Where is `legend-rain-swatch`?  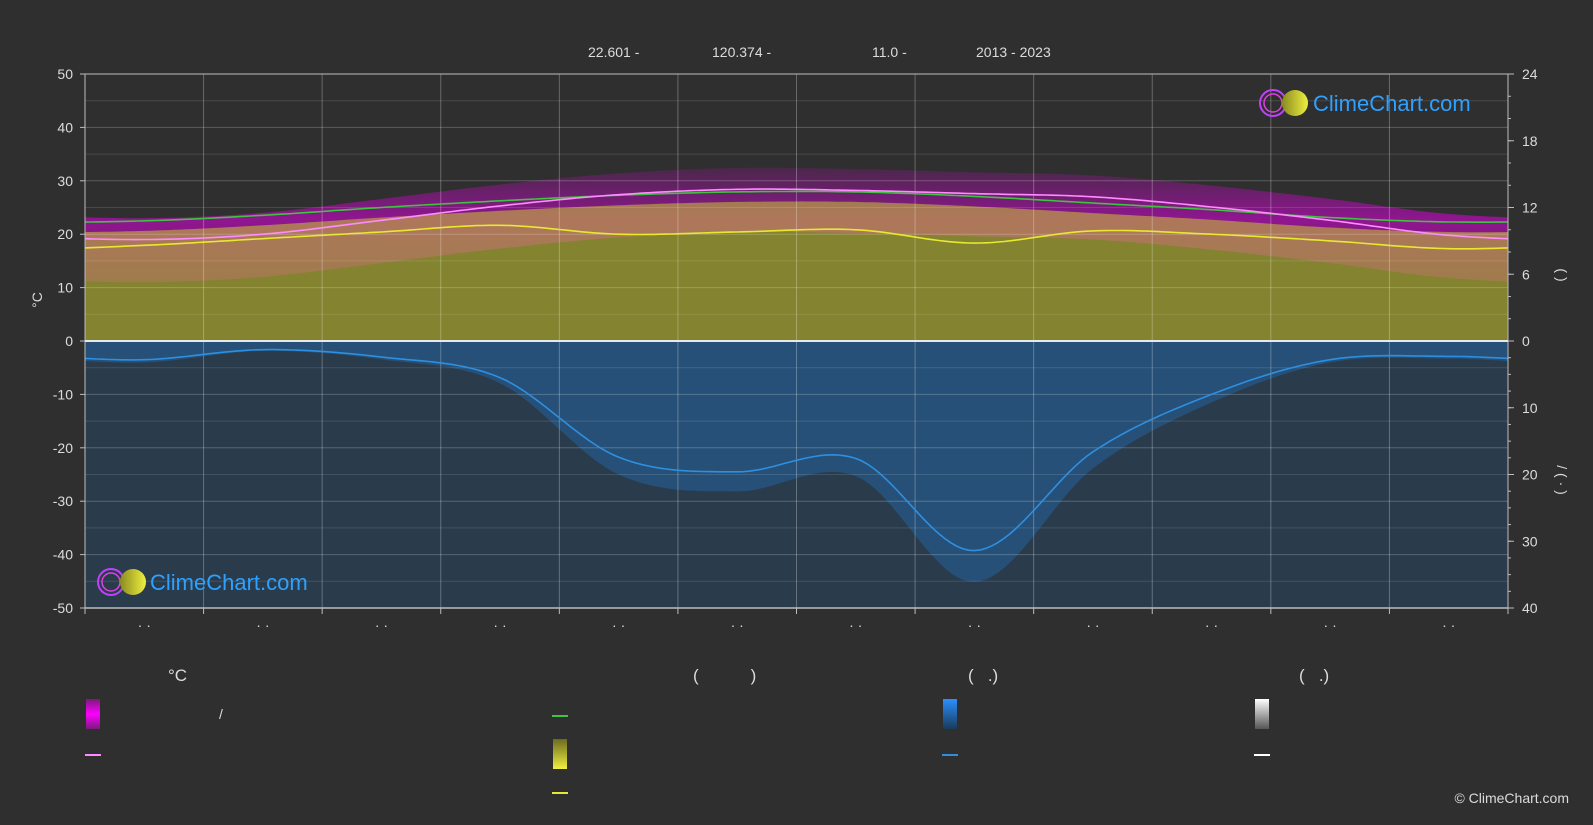
legend-rain-swatch is located at coordinates (950, 714).